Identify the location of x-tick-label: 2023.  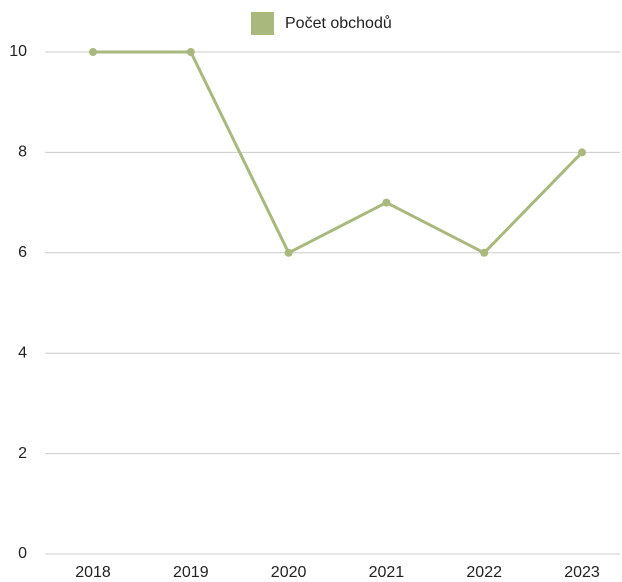
(582, 572).